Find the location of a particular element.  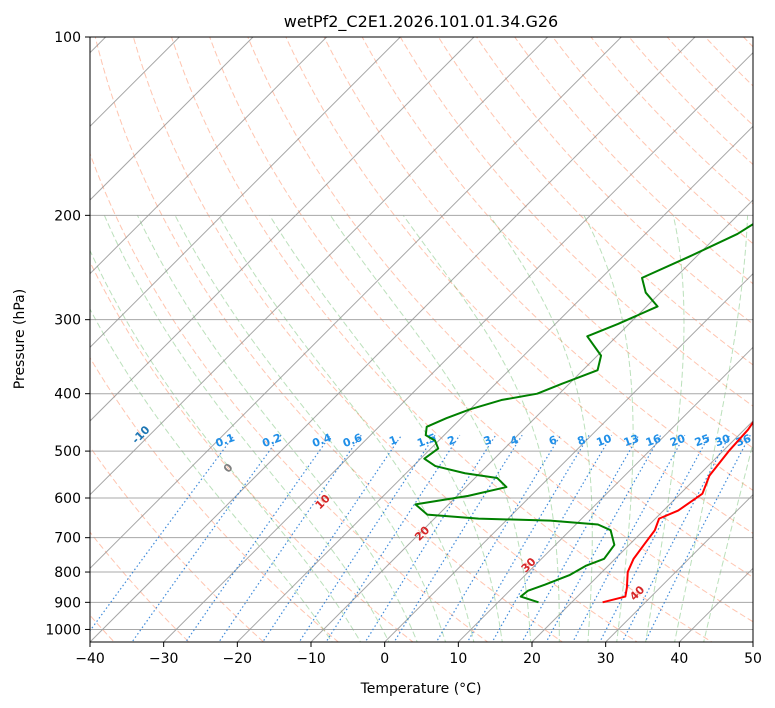

y-tick-label: 300 is located at coordinates (67, 321).